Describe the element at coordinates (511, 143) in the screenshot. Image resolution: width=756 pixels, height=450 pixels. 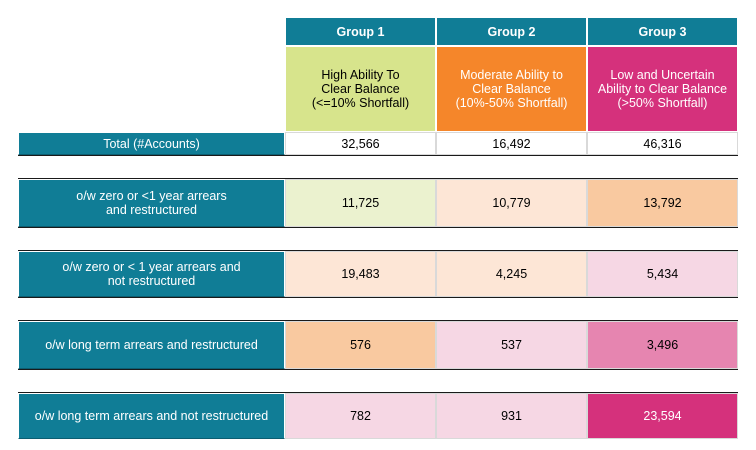
I see `row-total-group2: 16,492` at that location.